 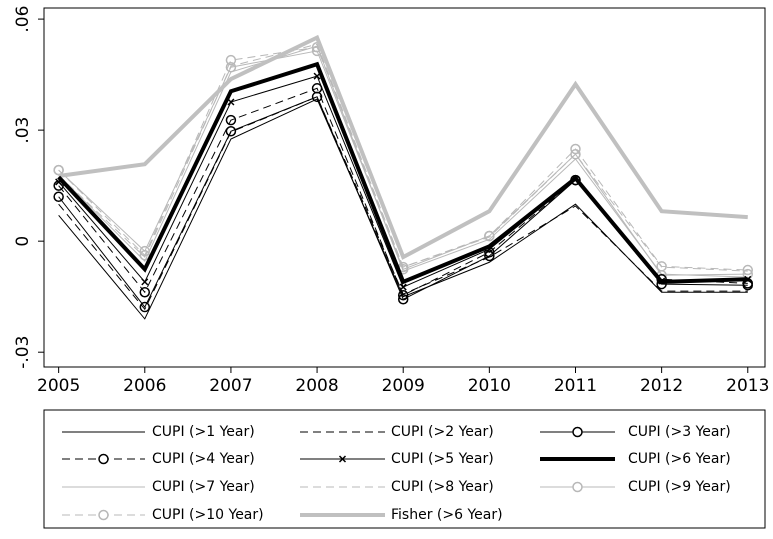 What do you see at coordinates (316, 386) in the screenshot?
I see `x-tick-label: 2008` at bounding box center [316, 386].